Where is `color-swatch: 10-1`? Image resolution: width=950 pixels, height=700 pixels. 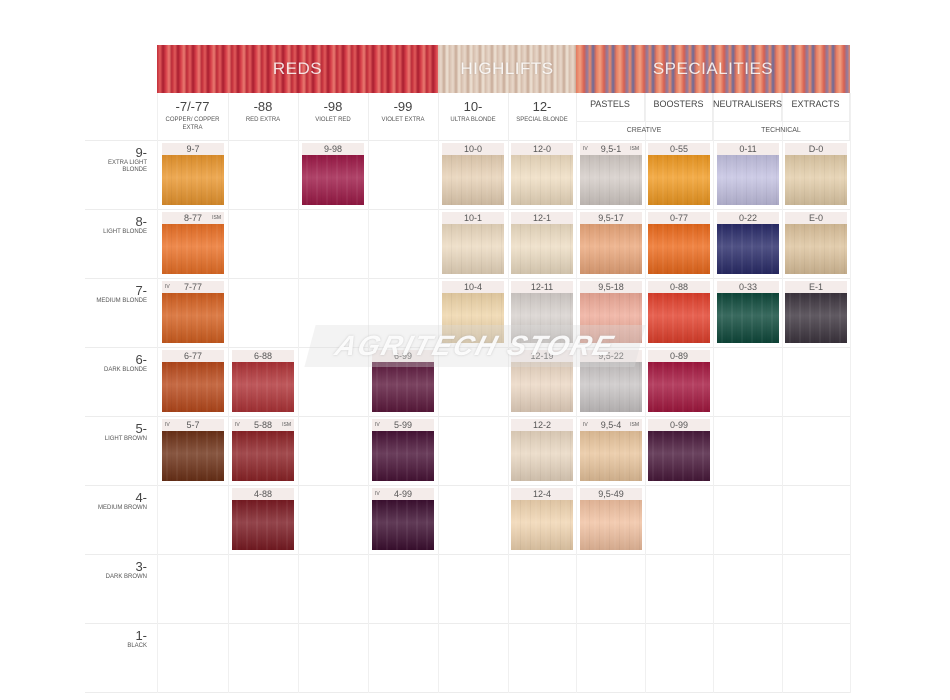 color-swatch: 10-1 is located at coordinates (473, 243).